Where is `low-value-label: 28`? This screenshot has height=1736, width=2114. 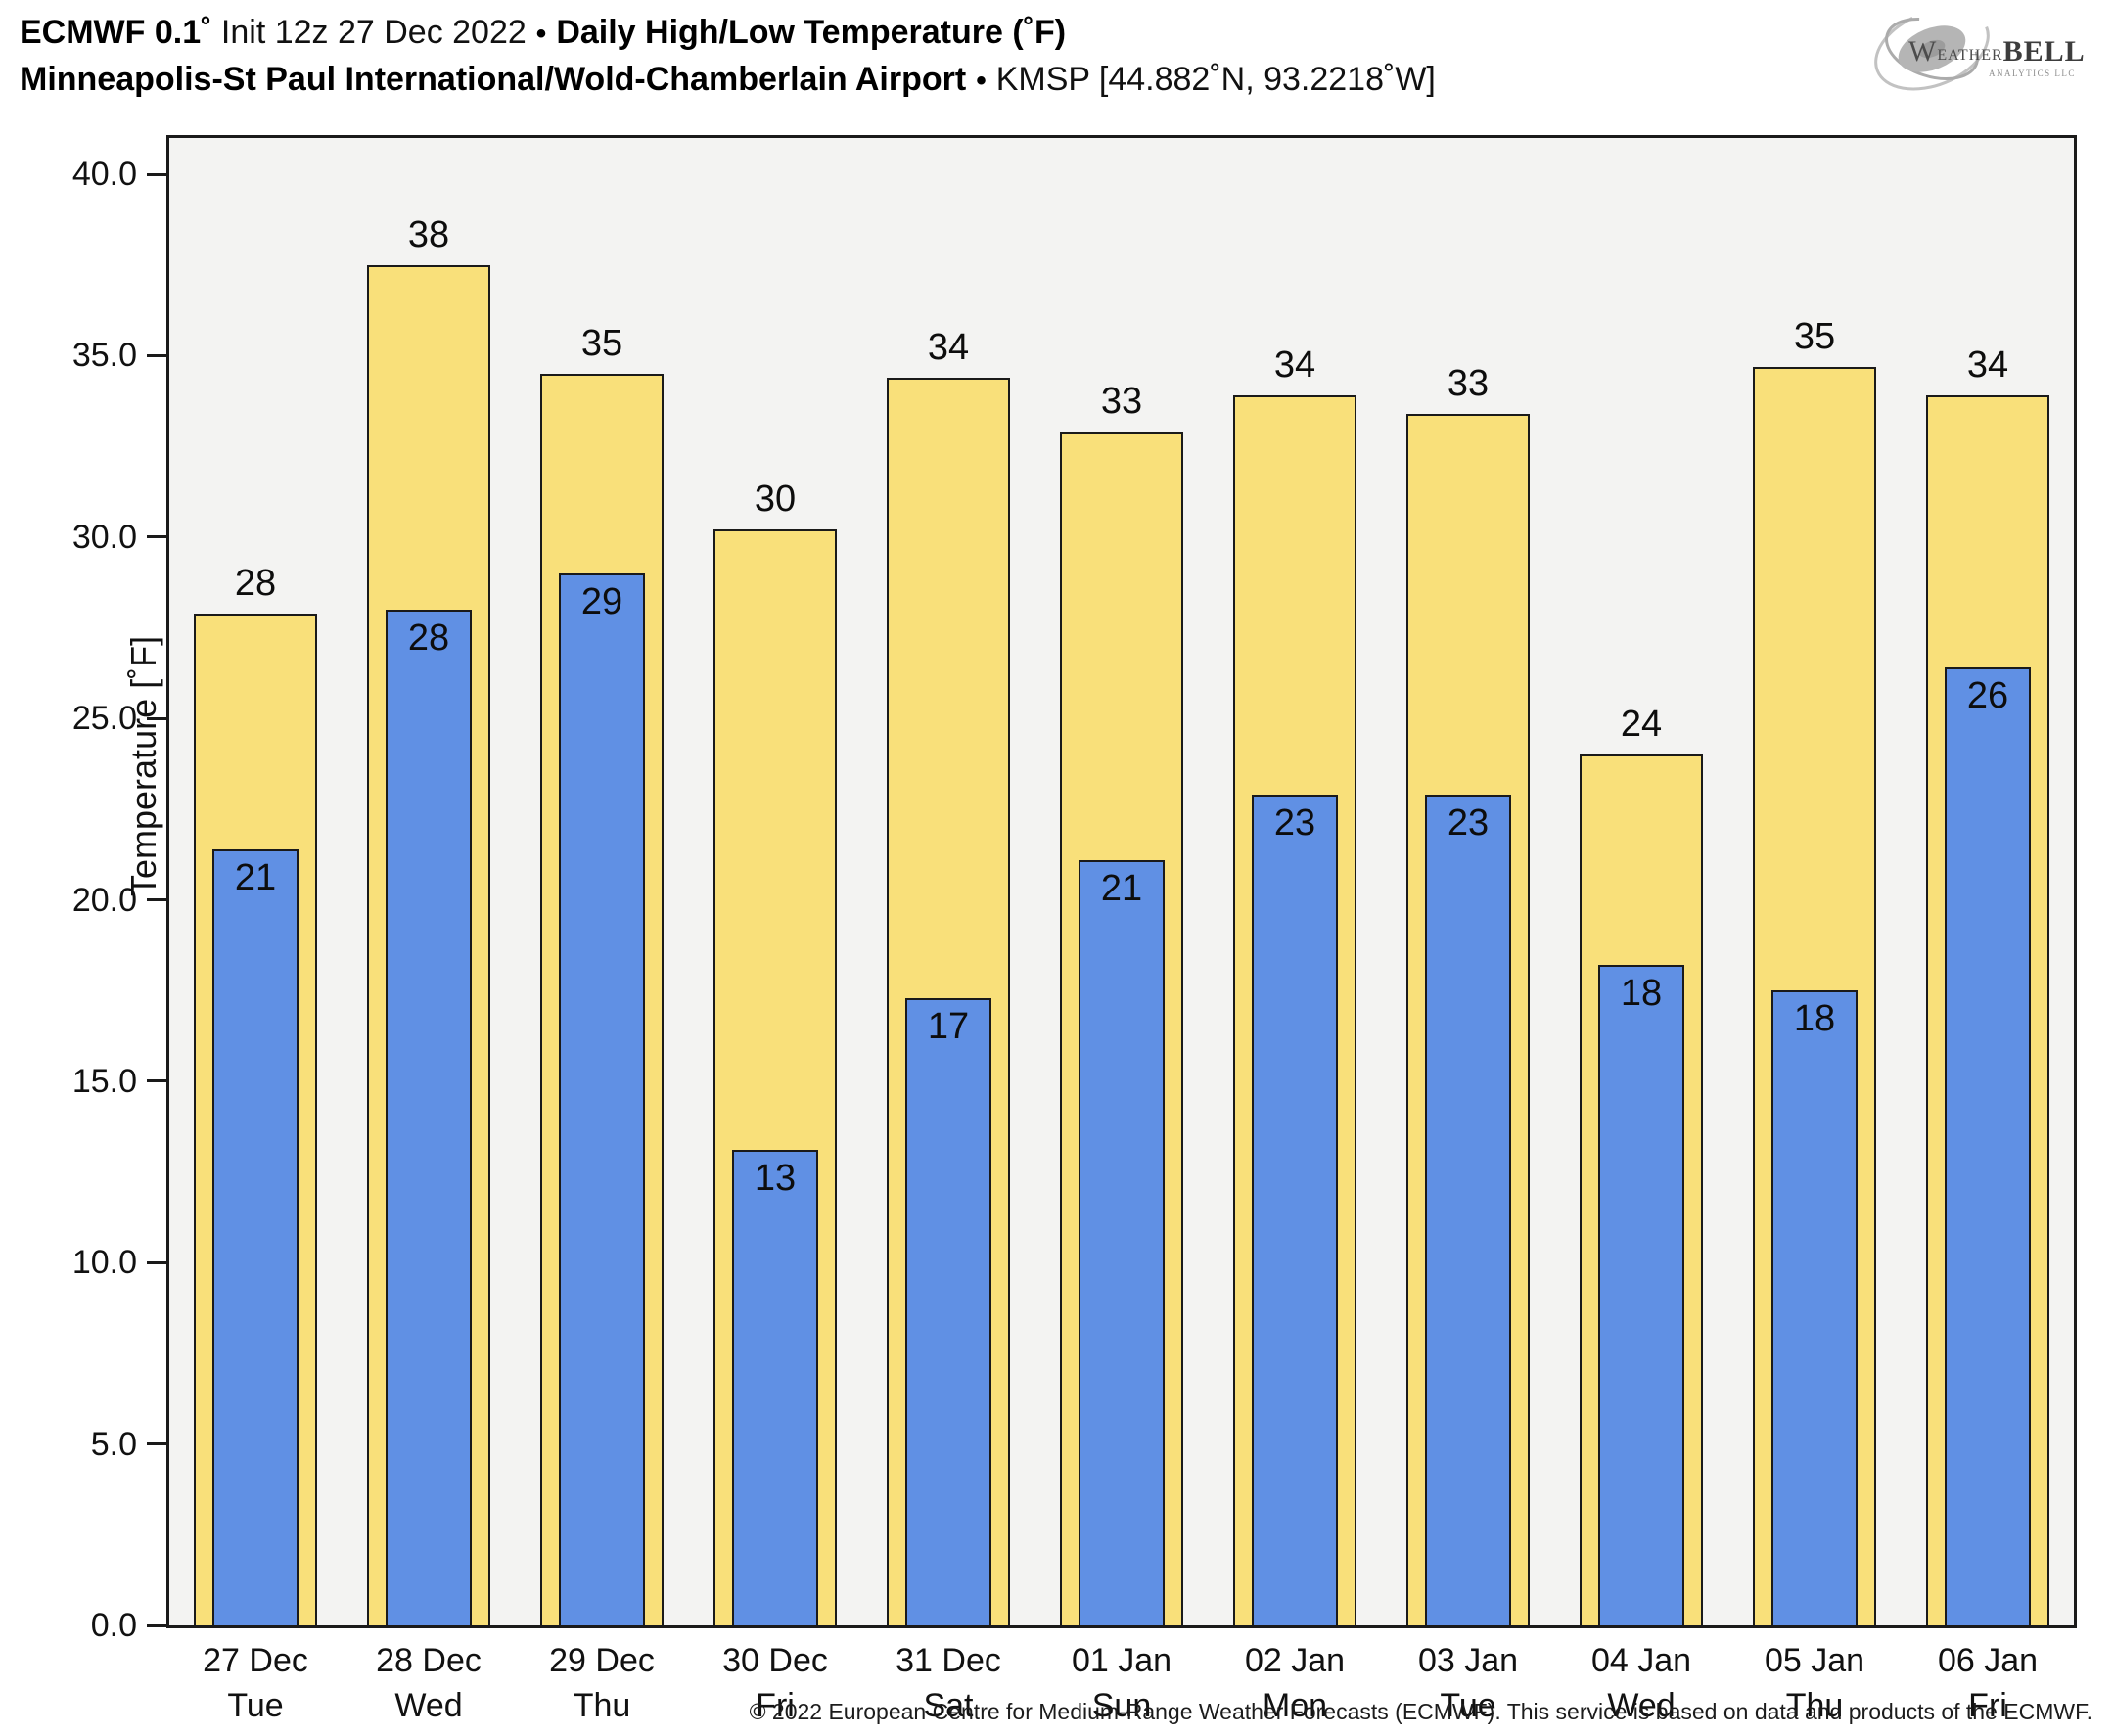 low-value-label: 28 is located at coordinates (428, 638).